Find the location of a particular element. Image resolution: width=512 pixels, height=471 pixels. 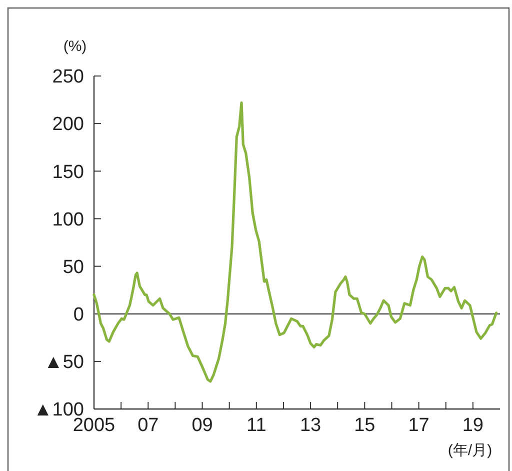

y-tick-label: 100 is located at coordinates (68, 219).